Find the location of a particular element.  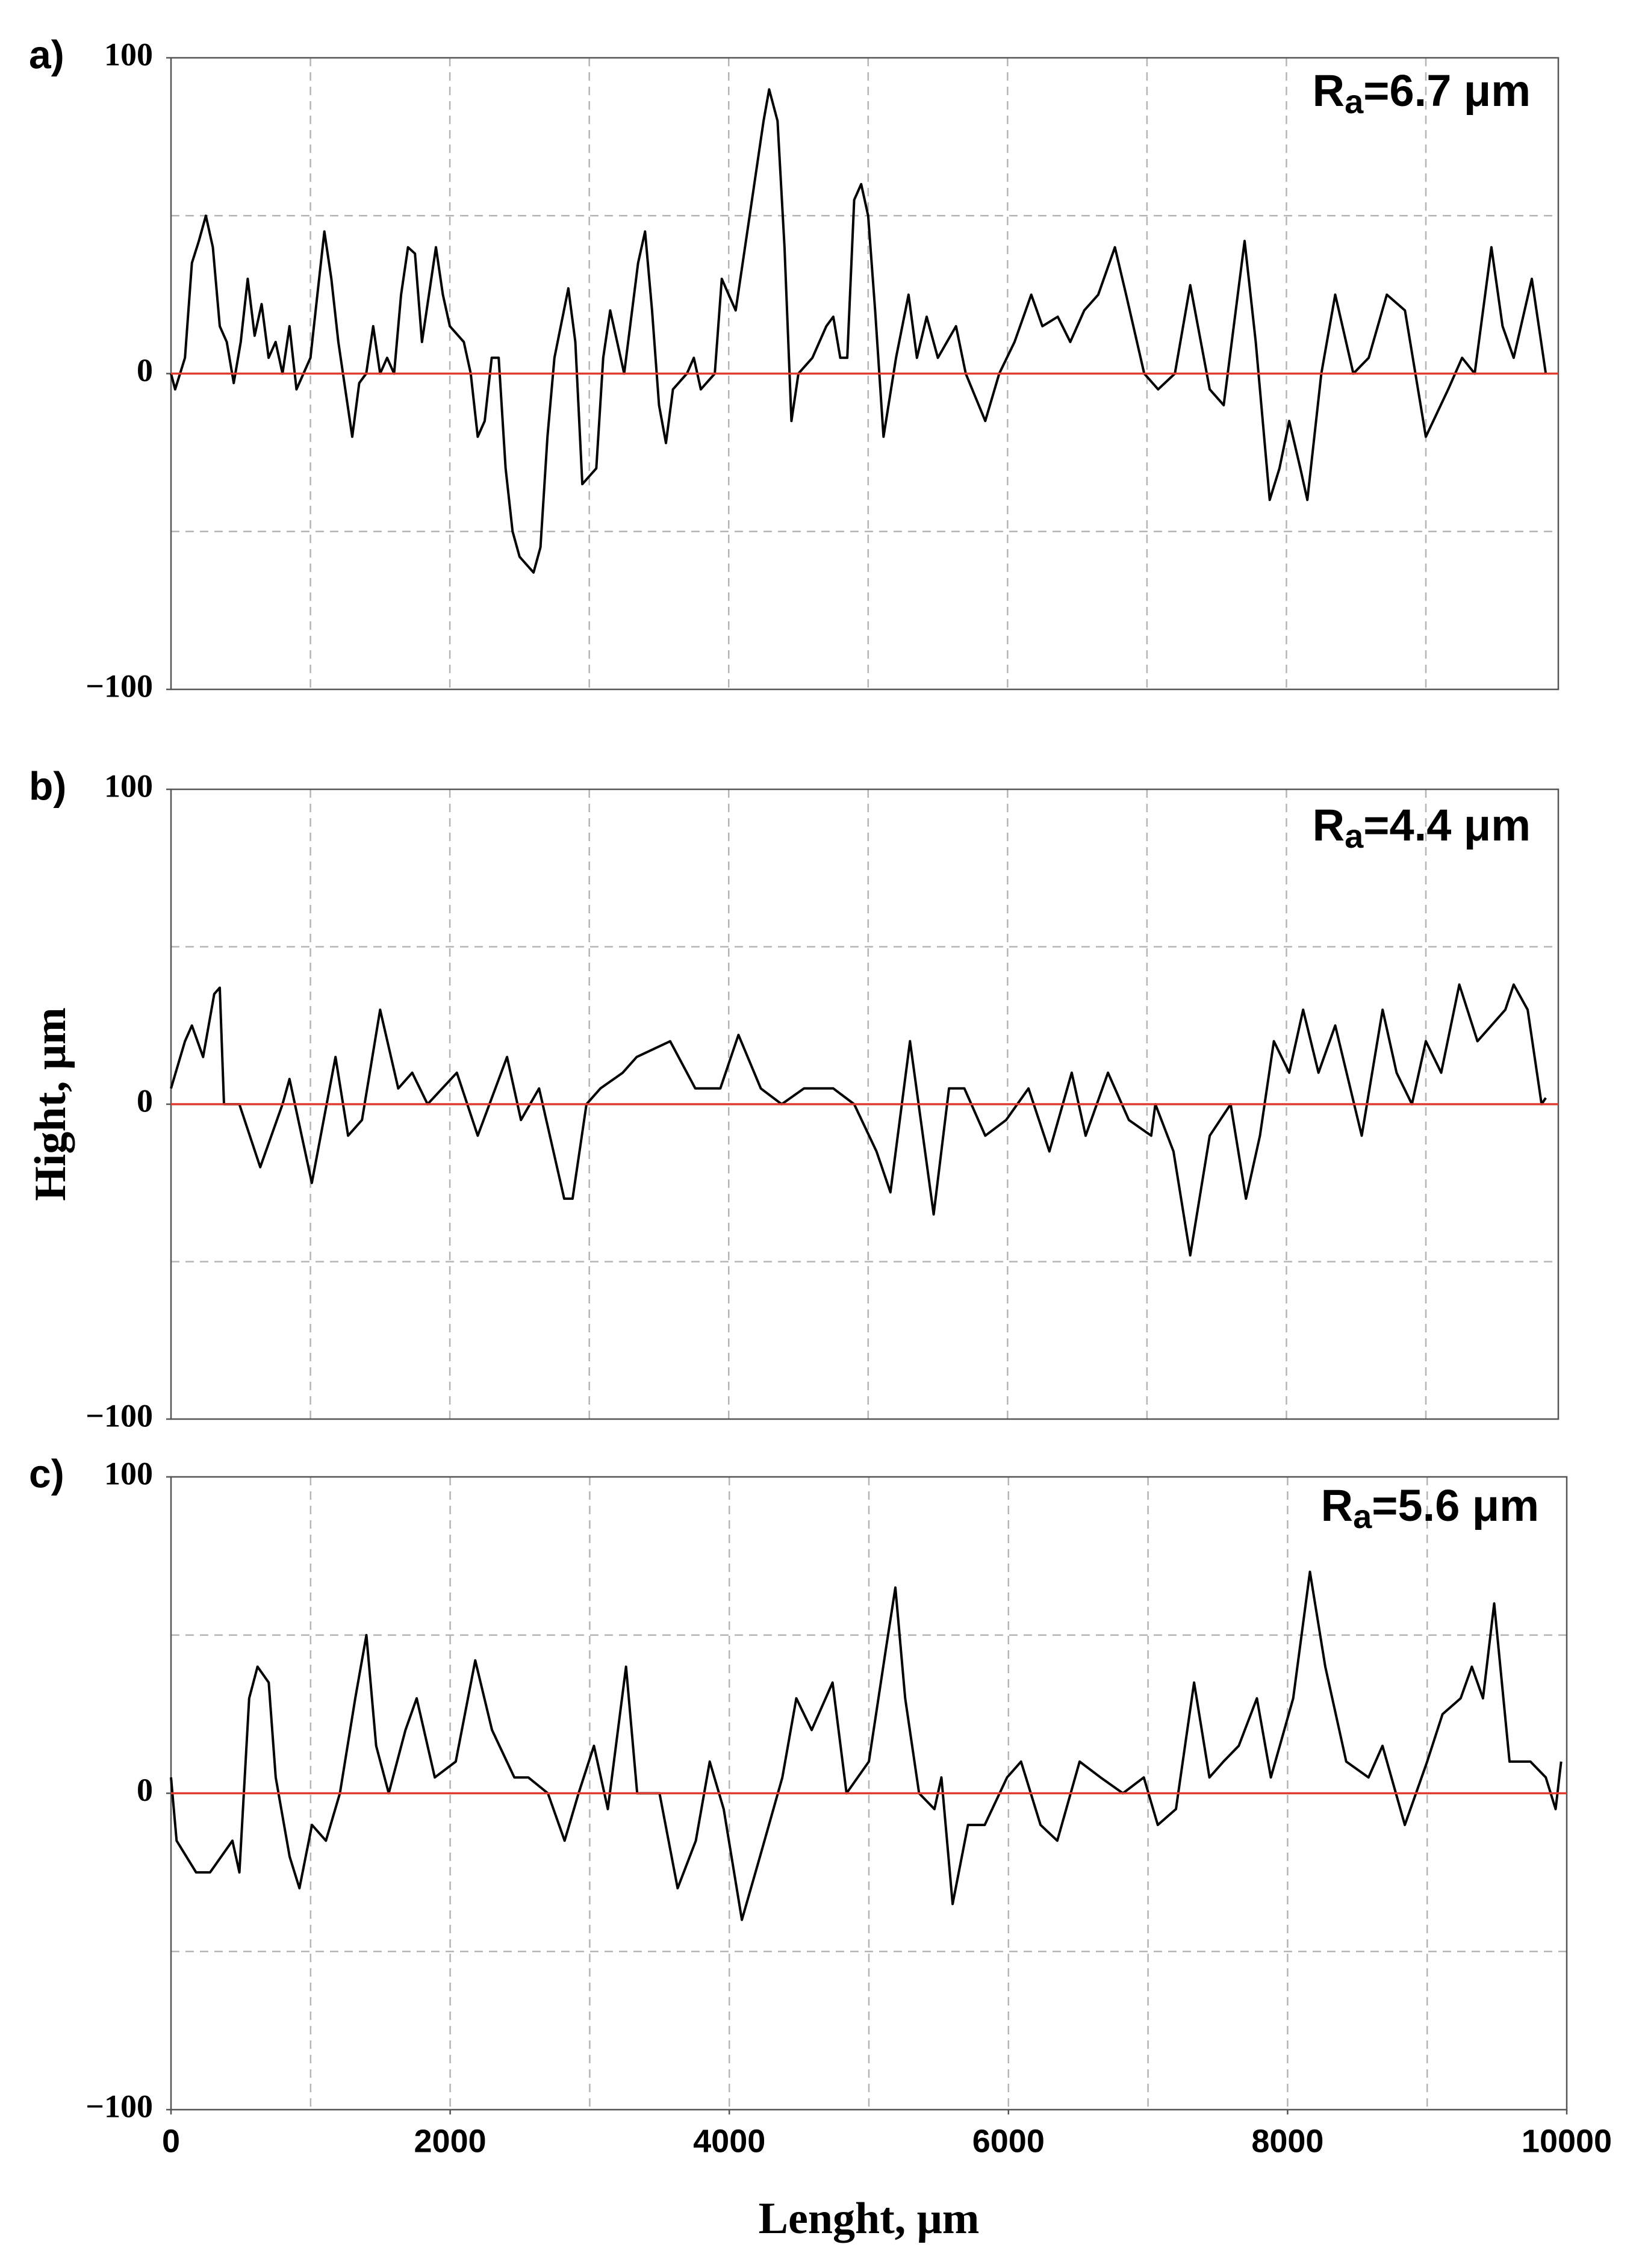

panel-label: b) is located at coordinates (48, 786).